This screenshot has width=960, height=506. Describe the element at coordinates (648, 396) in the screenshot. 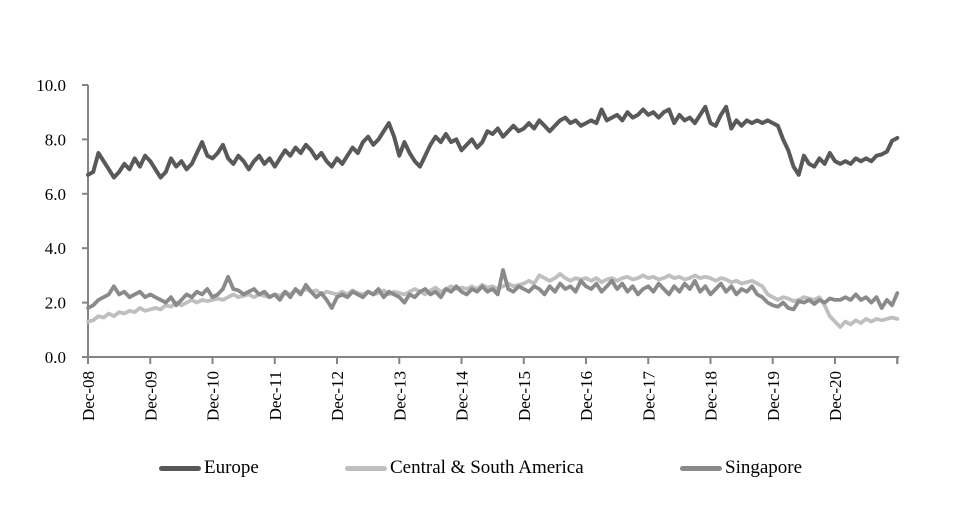

I see `x-axis-tick-label: Dec-17` at that location.